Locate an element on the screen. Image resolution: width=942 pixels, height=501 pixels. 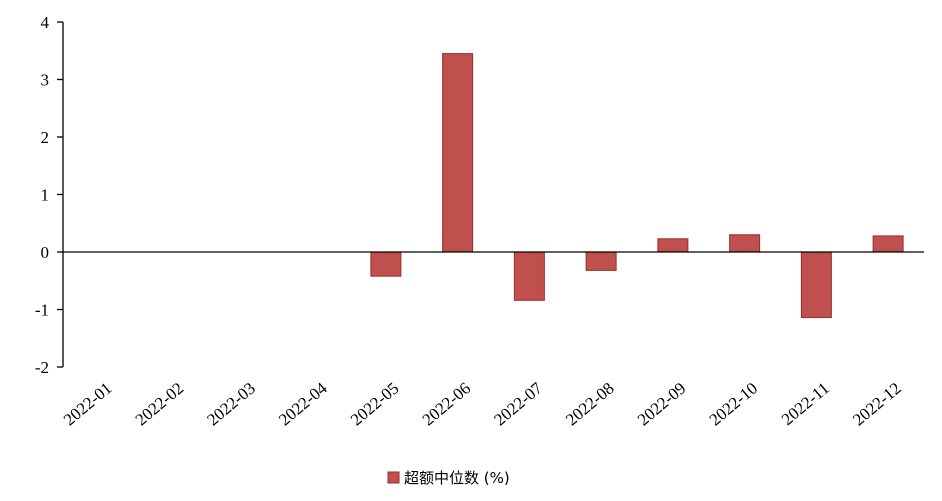
x-tick-label: 2022-12 is located at coordinates (877, 404).